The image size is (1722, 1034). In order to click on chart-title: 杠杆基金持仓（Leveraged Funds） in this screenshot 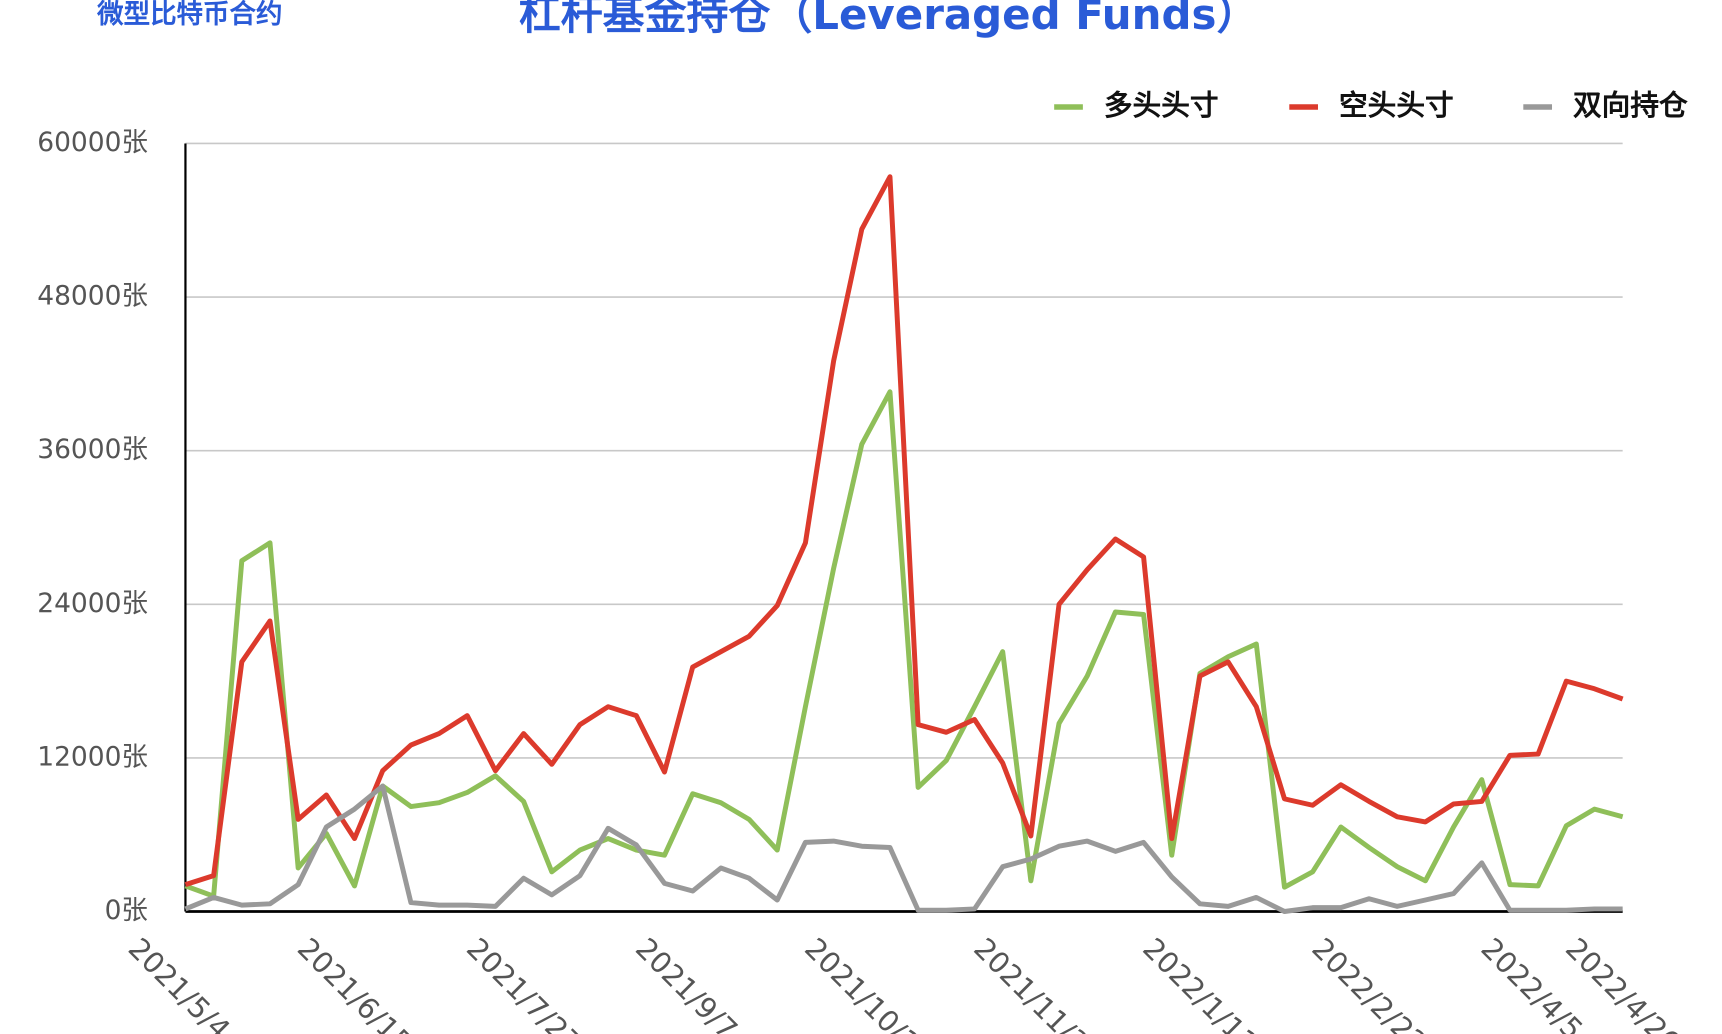, I will do `click(889, 19)`.